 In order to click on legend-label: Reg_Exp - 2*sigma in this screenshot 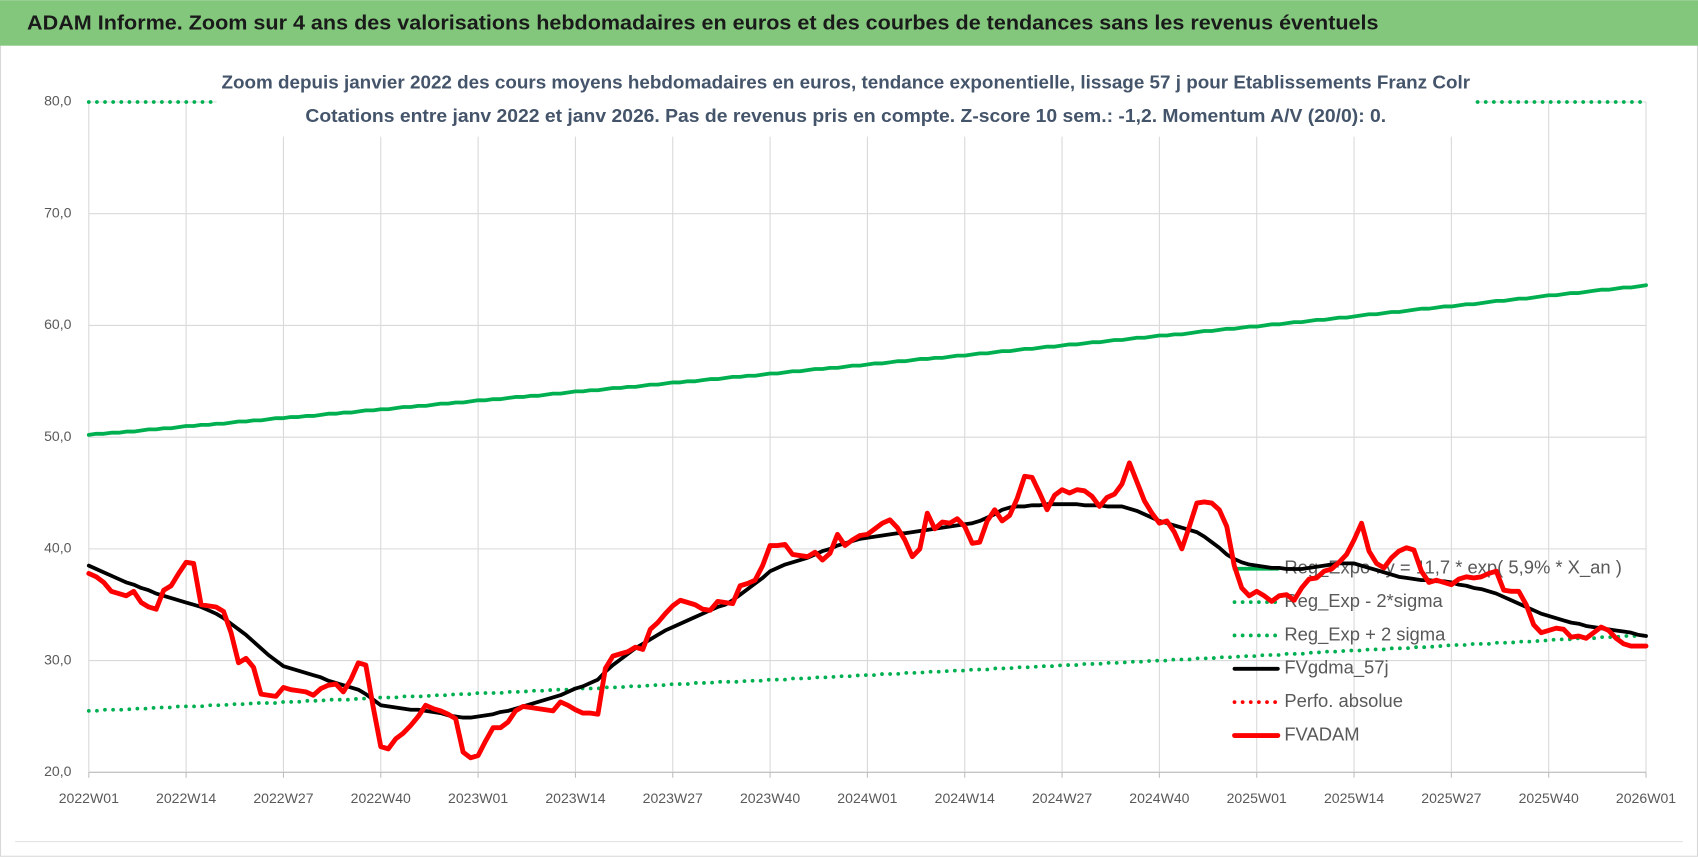, I will do `click(1363, 601)`.